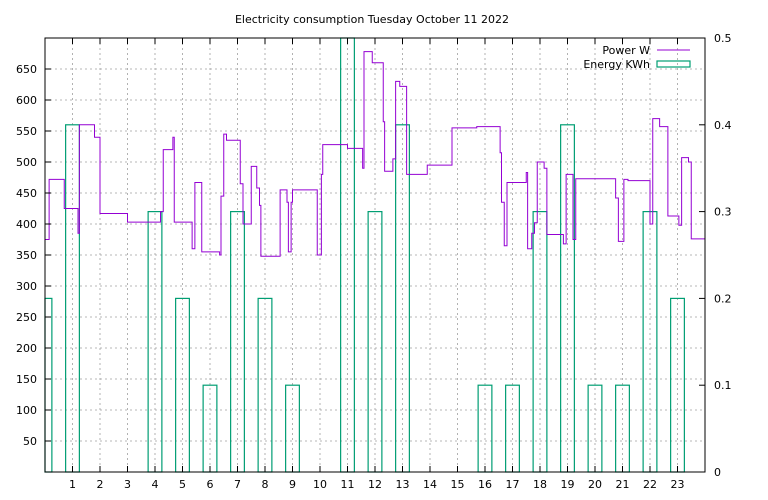 This screenshot has width=768, height=500. I want to click on x-tick-label: 15, so click(458, 484).